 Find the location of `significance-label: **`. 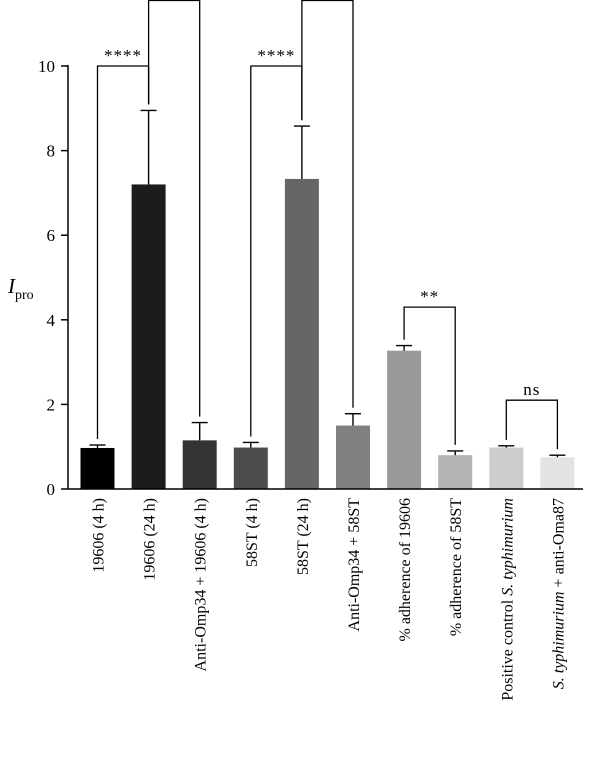

significance-label: ** is located at coordinates (429, 296).